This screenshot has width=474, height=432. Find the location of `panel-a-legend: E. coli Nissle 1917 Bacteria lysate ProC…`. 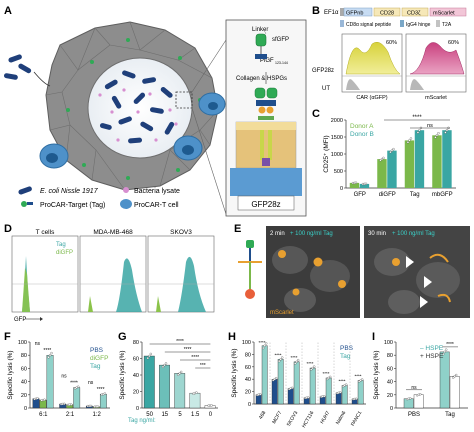

panel-a-legend: E. coli Nissle 1917 Bacteria lysate ProC… is located at coordinates (99, 197).